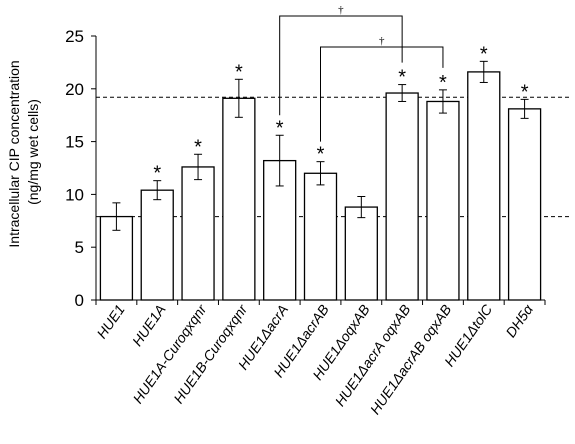  Describe the element at coordinates (79, 247) in the screenshot. I see `y-tick-label-5: 5` at that location.